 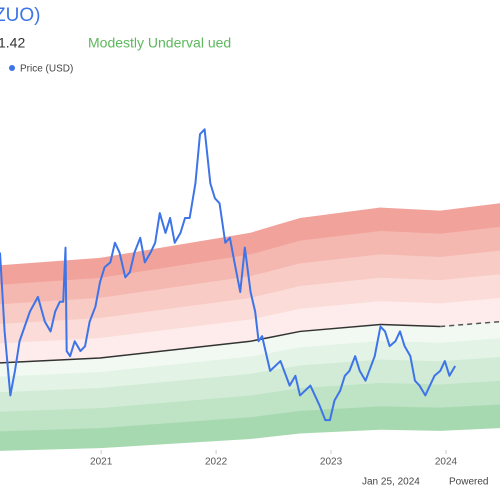 I want to click on legend-marker, so click(x=12, y=68).